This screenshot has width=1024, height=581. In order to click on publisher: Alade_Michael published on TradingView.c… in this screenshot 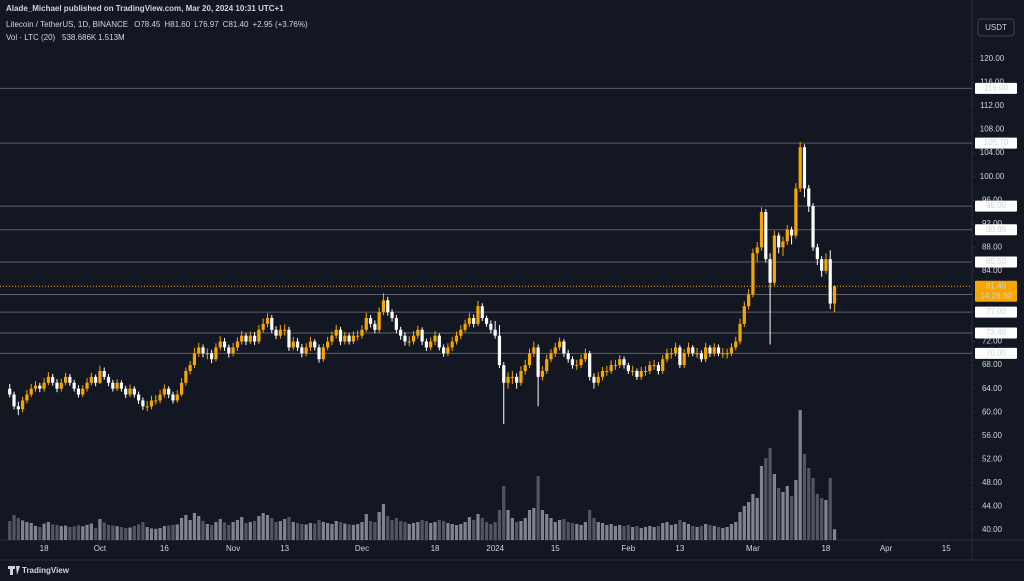, I will do `click(145, 8)`.